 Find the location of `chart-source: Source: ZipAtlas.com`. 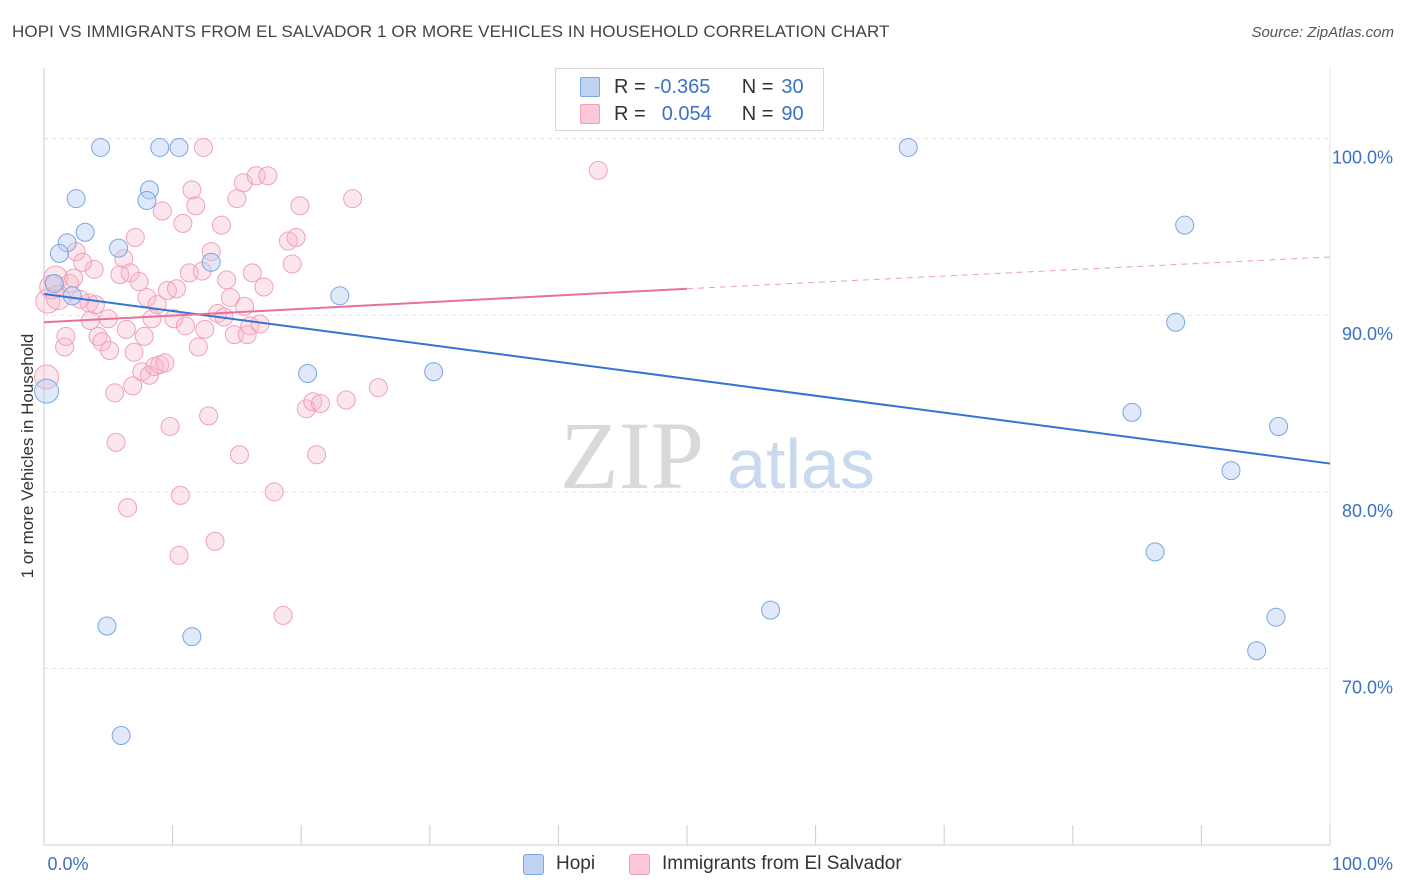

chart-source: Source: ZipAtlas.com is located at coordinates (1322, 32).